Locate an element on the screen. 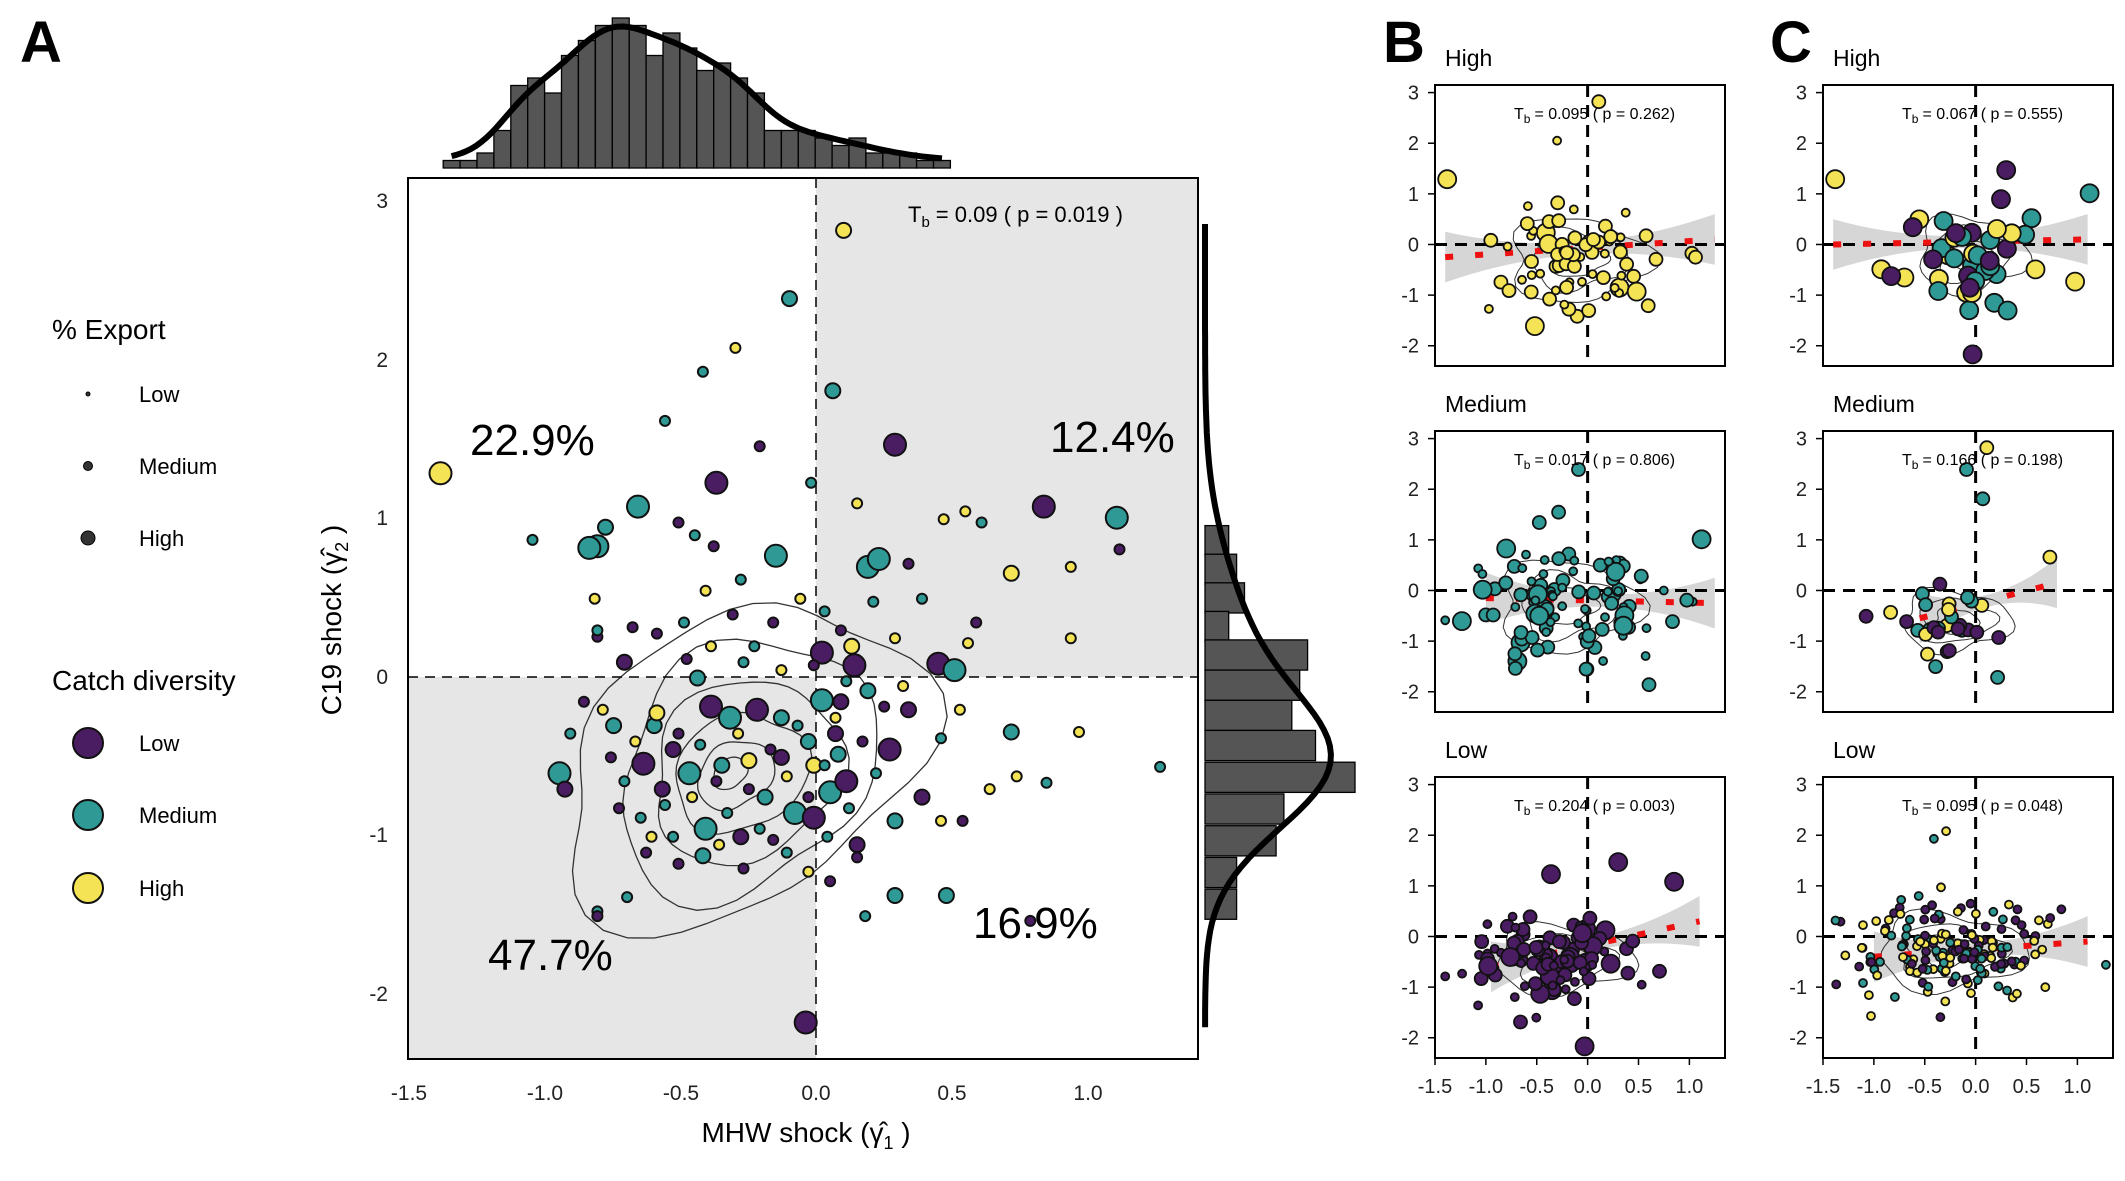 This screenshot has width=2125, height=1181. facet-title: Low is located at coordinates (1854, 750).